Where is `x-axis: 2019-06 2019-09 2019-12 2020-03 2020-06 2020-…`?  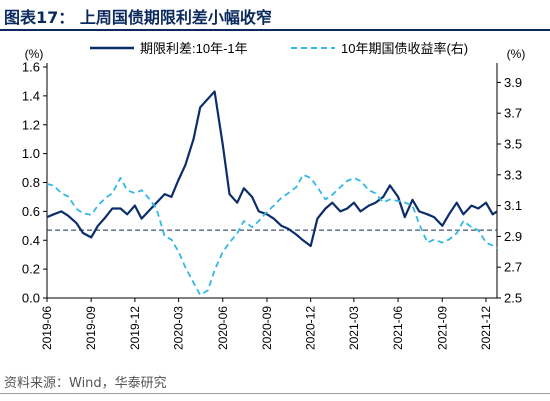 x-axis: 2019-06 2019-09 2019-12 2020-03 2020-06 2020-… is located at coordinates (268, 323).